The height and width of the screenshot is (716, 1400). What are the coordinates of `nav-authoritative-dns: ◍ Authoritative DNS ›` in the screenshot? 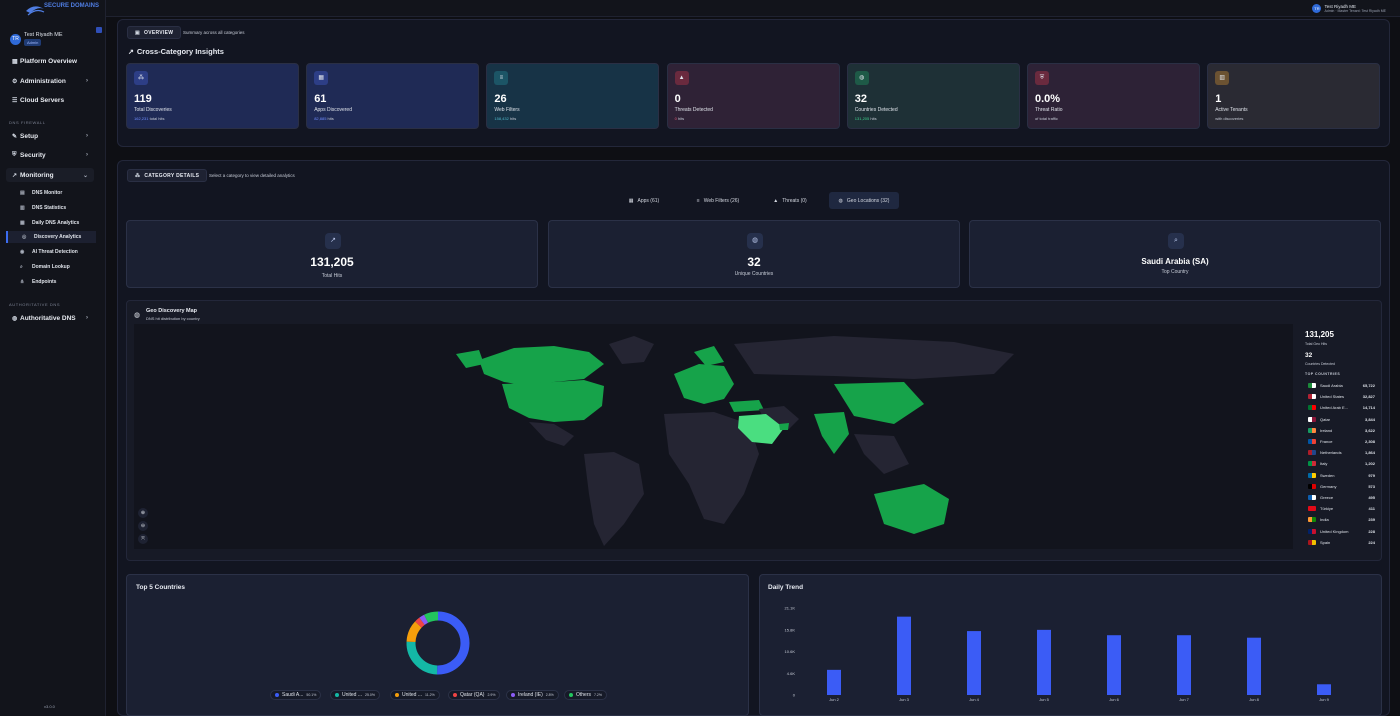 It's located at (50, 318).